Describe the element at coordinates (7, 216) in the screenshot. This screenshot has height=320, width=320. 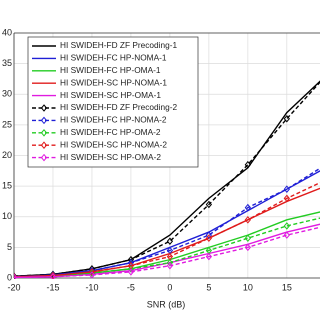
I see `y-tick-label: 10` at that location.